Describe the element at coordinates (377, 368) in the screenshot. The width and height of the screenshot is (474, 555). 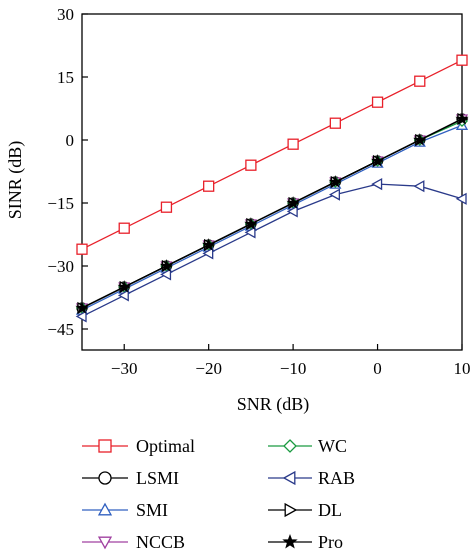
I see `x-tick-label-3: 0` at that location.